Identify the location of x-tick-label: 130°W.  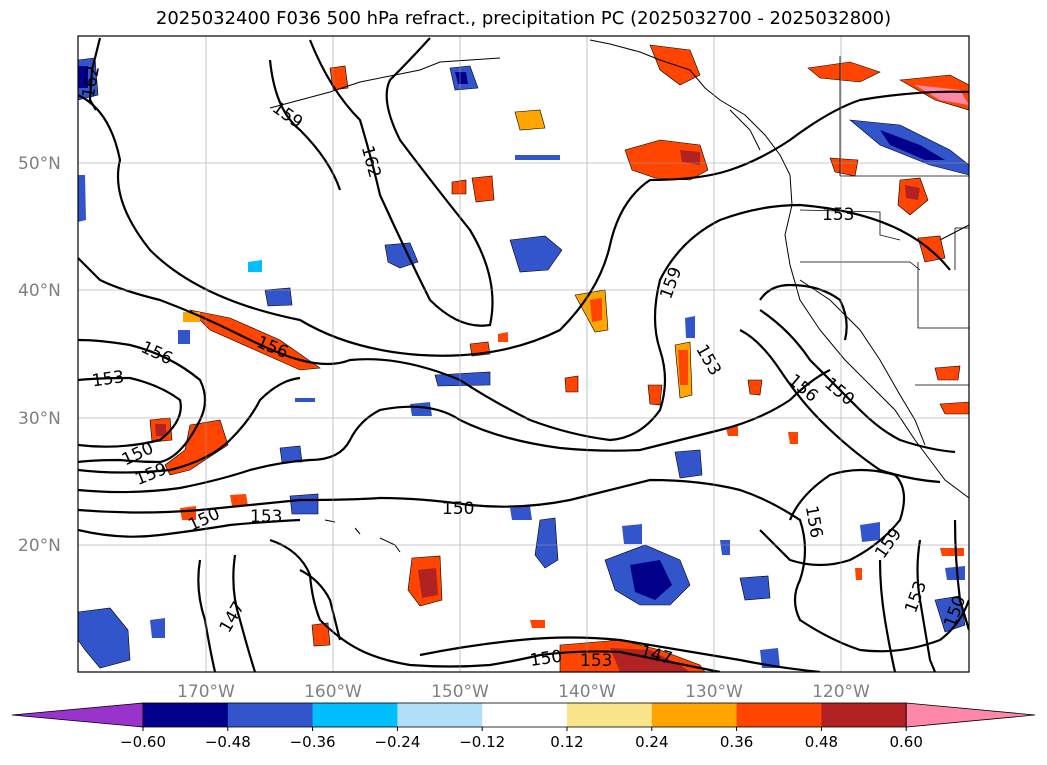
(714, 692).